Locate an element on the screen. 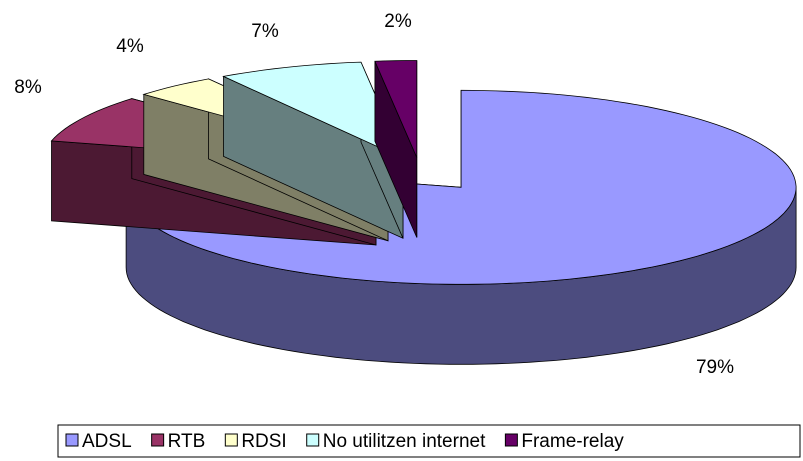 The height and width of the screenshot is (461, 803). data-label: 2% is located at coordinates (398, 21).